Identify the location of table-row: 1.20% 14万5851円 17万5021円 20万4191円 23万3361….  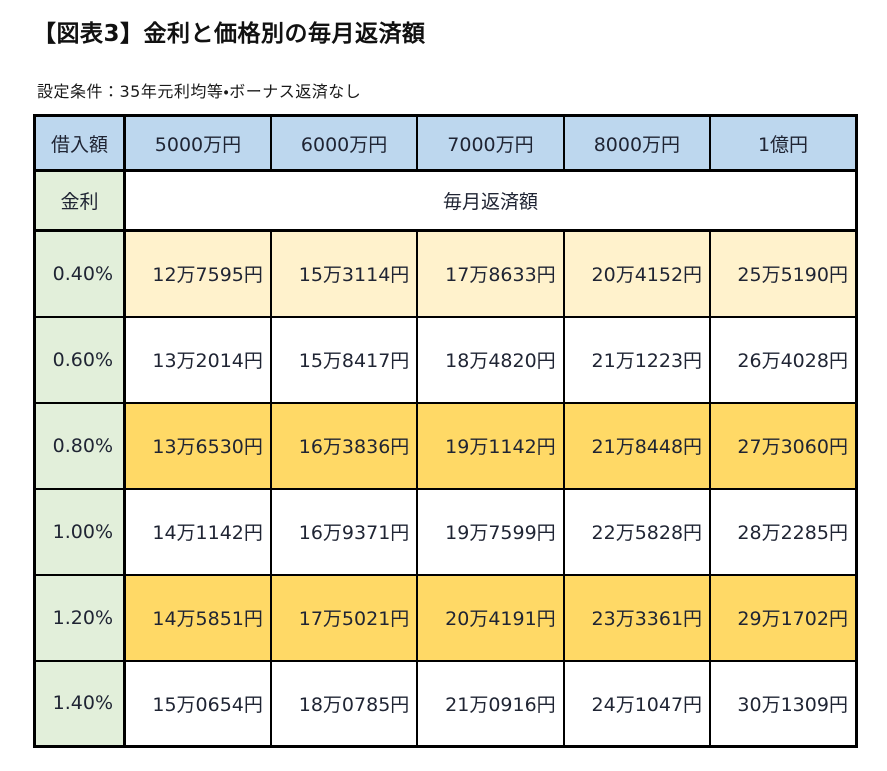
(445, 617).